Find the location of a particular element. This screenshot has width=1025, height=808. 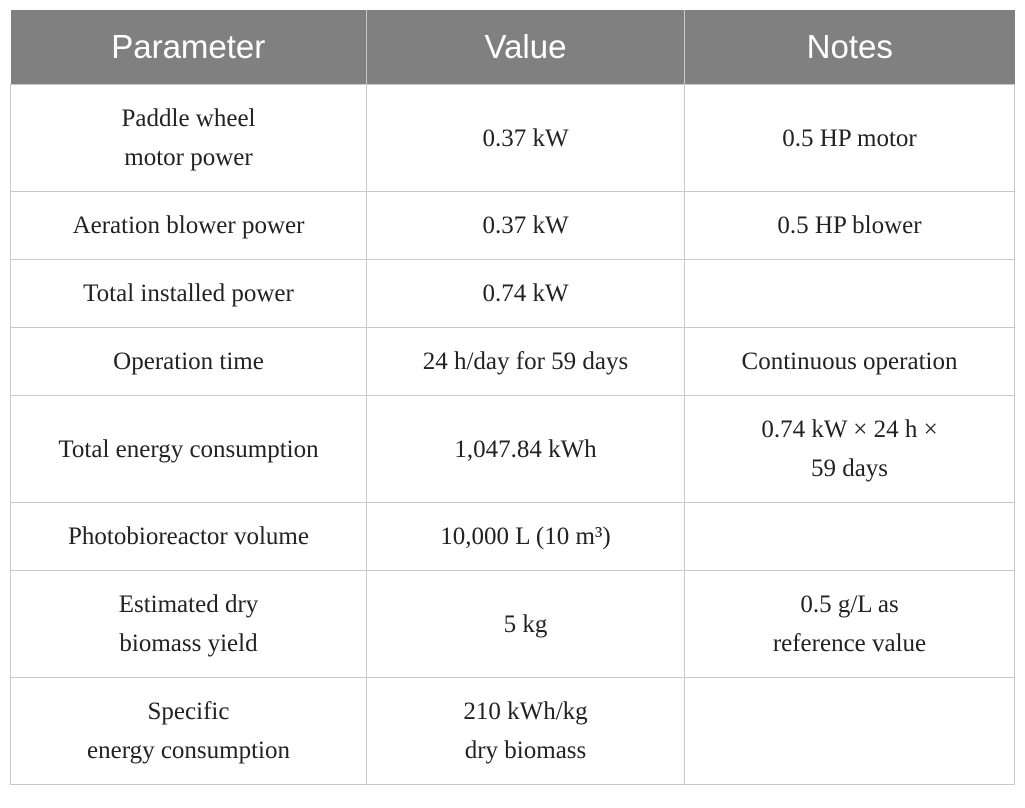

cell-parameter: Total installed power is located at coordinates (188, 293).